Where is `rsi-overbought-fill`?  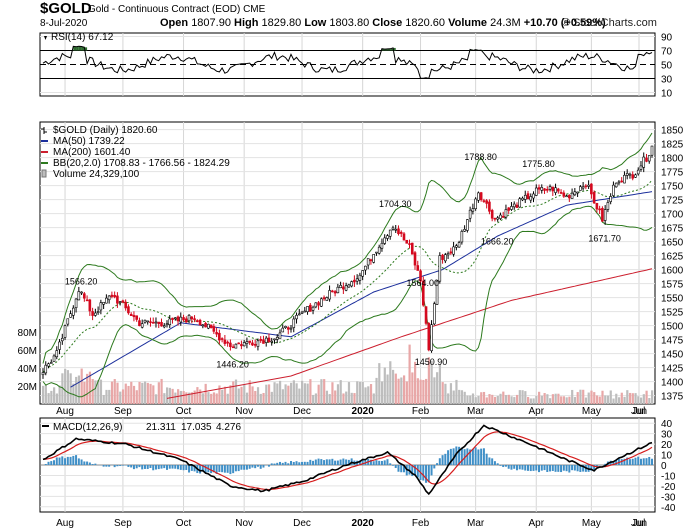
rsi-overbought-fill is located at coordinates (394, 49).